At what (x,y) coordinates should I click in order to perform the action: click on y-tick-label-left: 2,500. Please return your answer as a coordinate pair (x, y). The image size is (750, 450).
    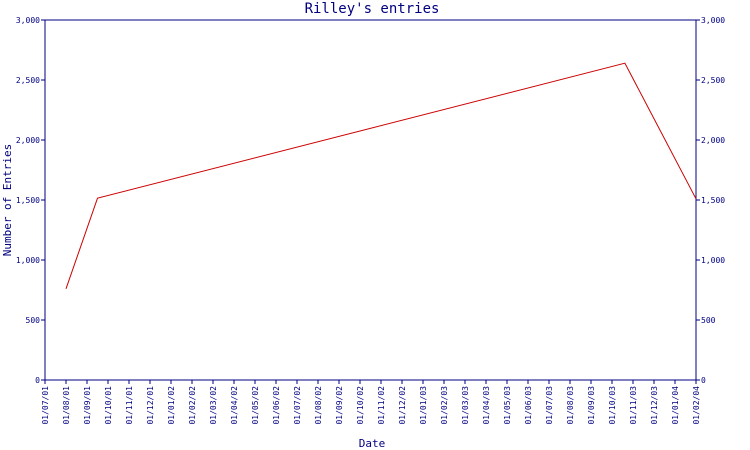
    Looking at the image, I should click on (28, 80).